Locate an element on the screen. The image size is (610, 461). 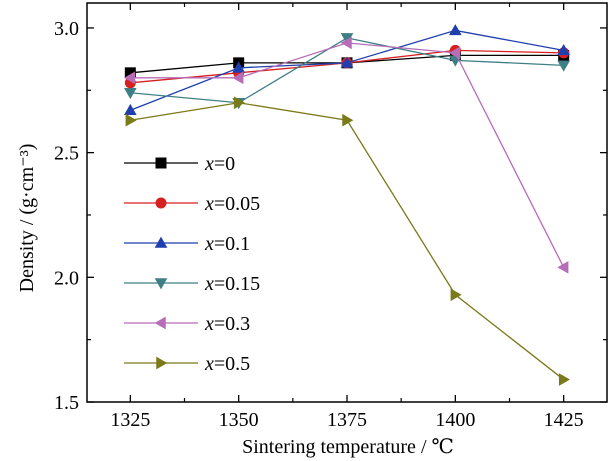
x-tick-label: 1375 is located at coordinates (347, 420).